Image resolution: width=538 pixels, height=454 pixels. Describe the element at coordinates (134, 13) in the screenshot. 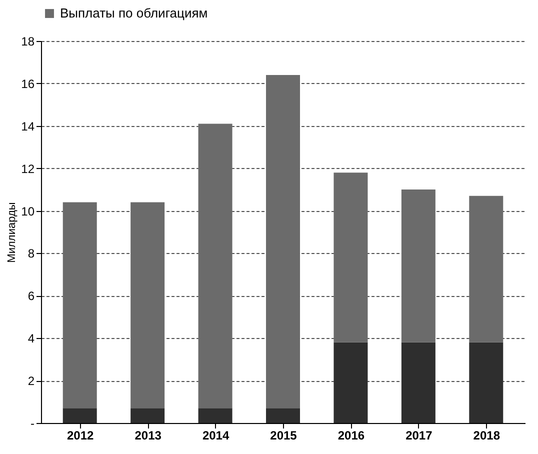

I see `legend-label: Выплаты по облигациям` at that location.